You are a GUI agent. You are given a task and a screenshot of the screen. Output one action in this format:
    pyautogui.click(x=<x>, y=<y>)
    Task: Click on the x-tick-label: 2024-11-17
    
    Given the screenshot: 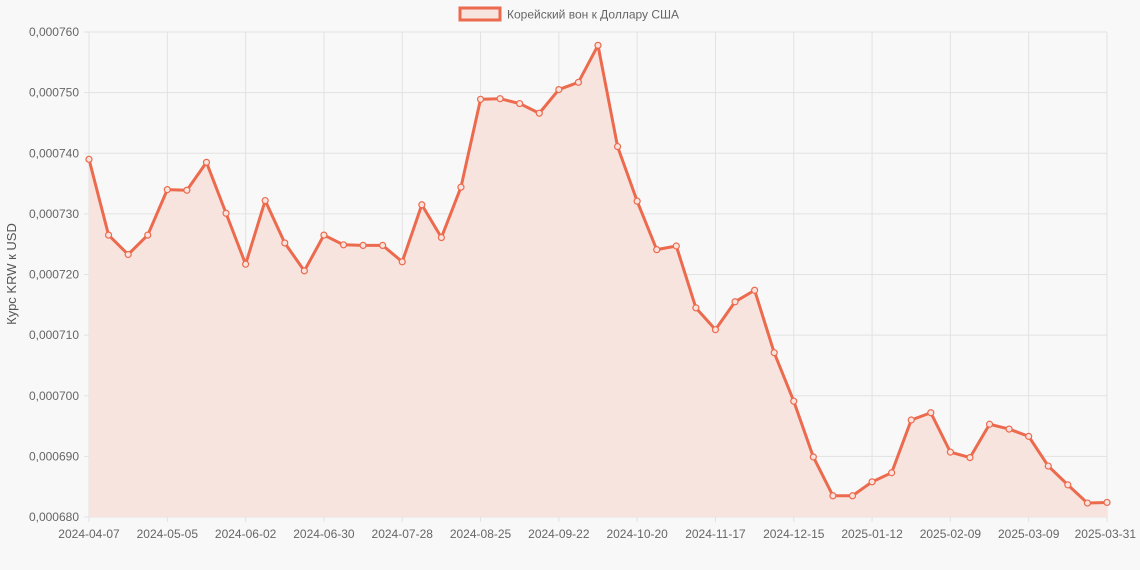 What is the action you would take?
    pyautogui.click(x=715, y=534)
    